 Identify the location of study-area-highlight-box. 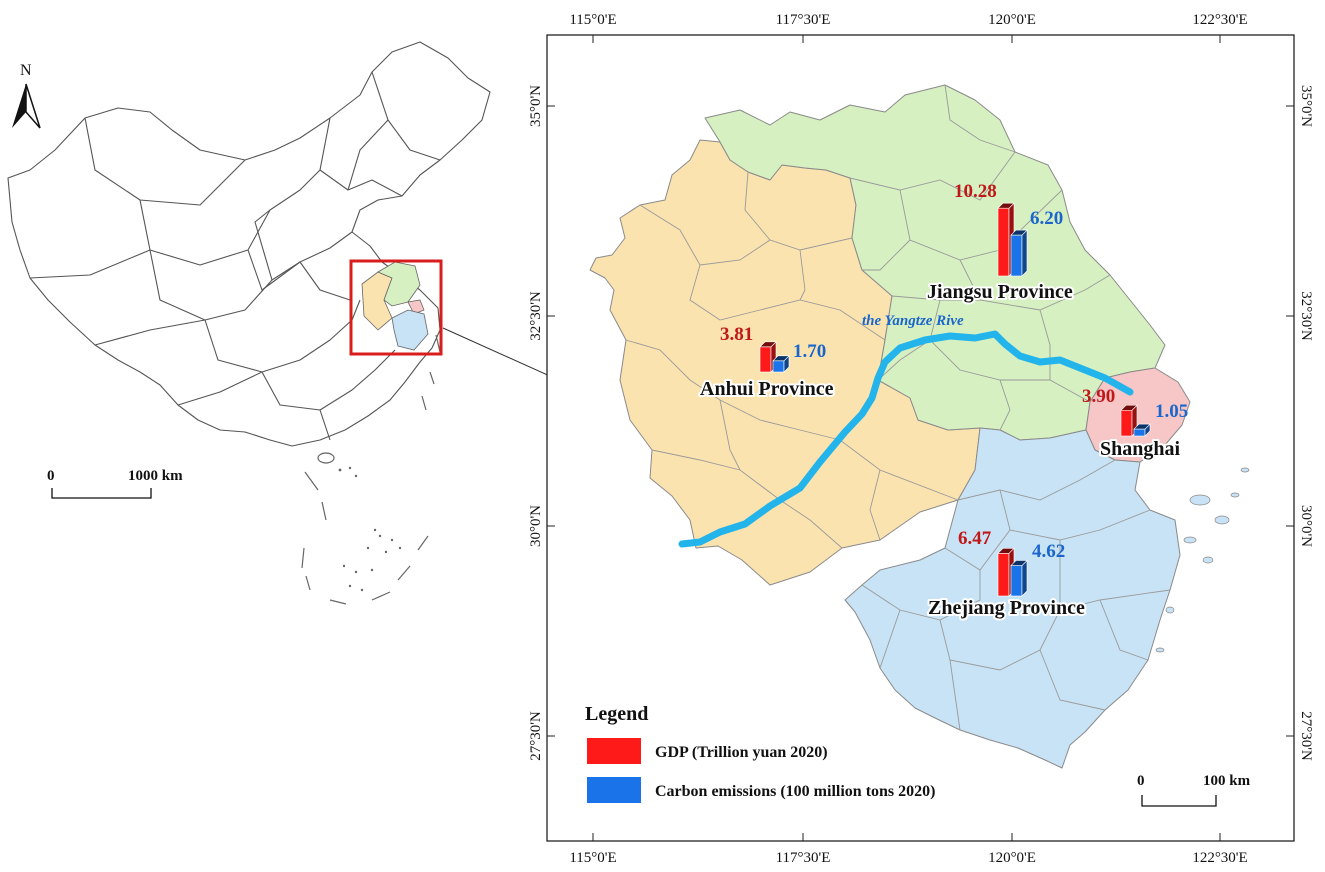
(396, 307).